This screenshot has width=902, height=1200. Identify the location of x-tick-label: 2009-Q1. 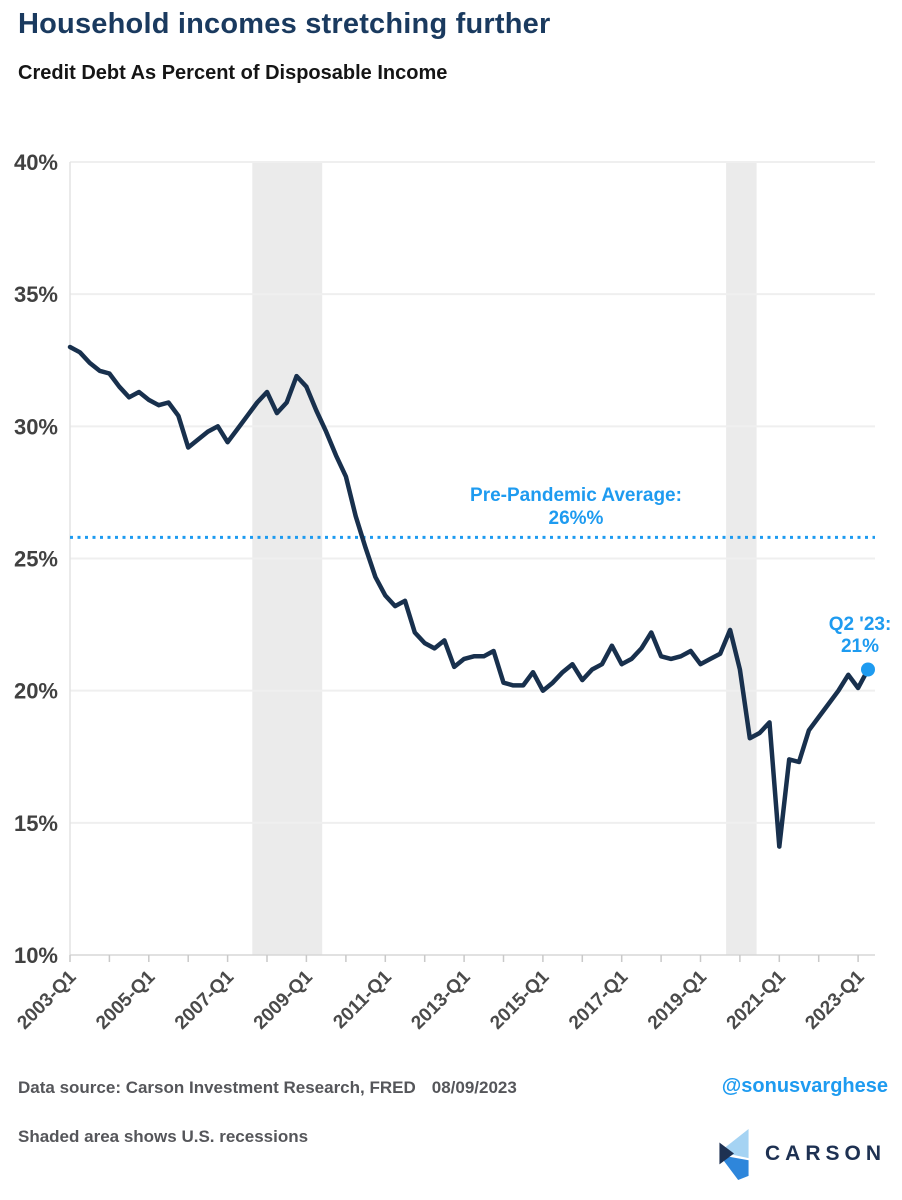
(283, 999).